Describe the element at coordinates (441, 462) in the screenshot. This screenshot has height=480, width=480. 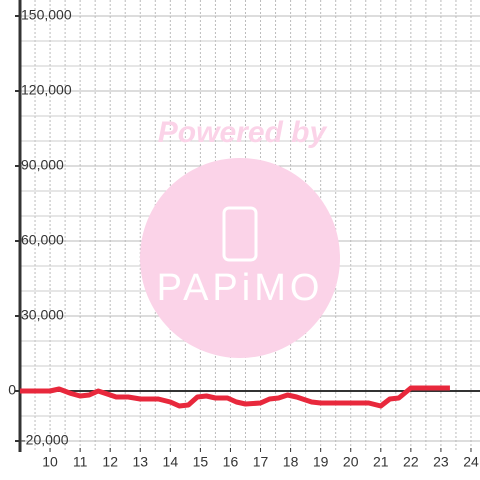
I see `x-tick-label: 23` at that location.